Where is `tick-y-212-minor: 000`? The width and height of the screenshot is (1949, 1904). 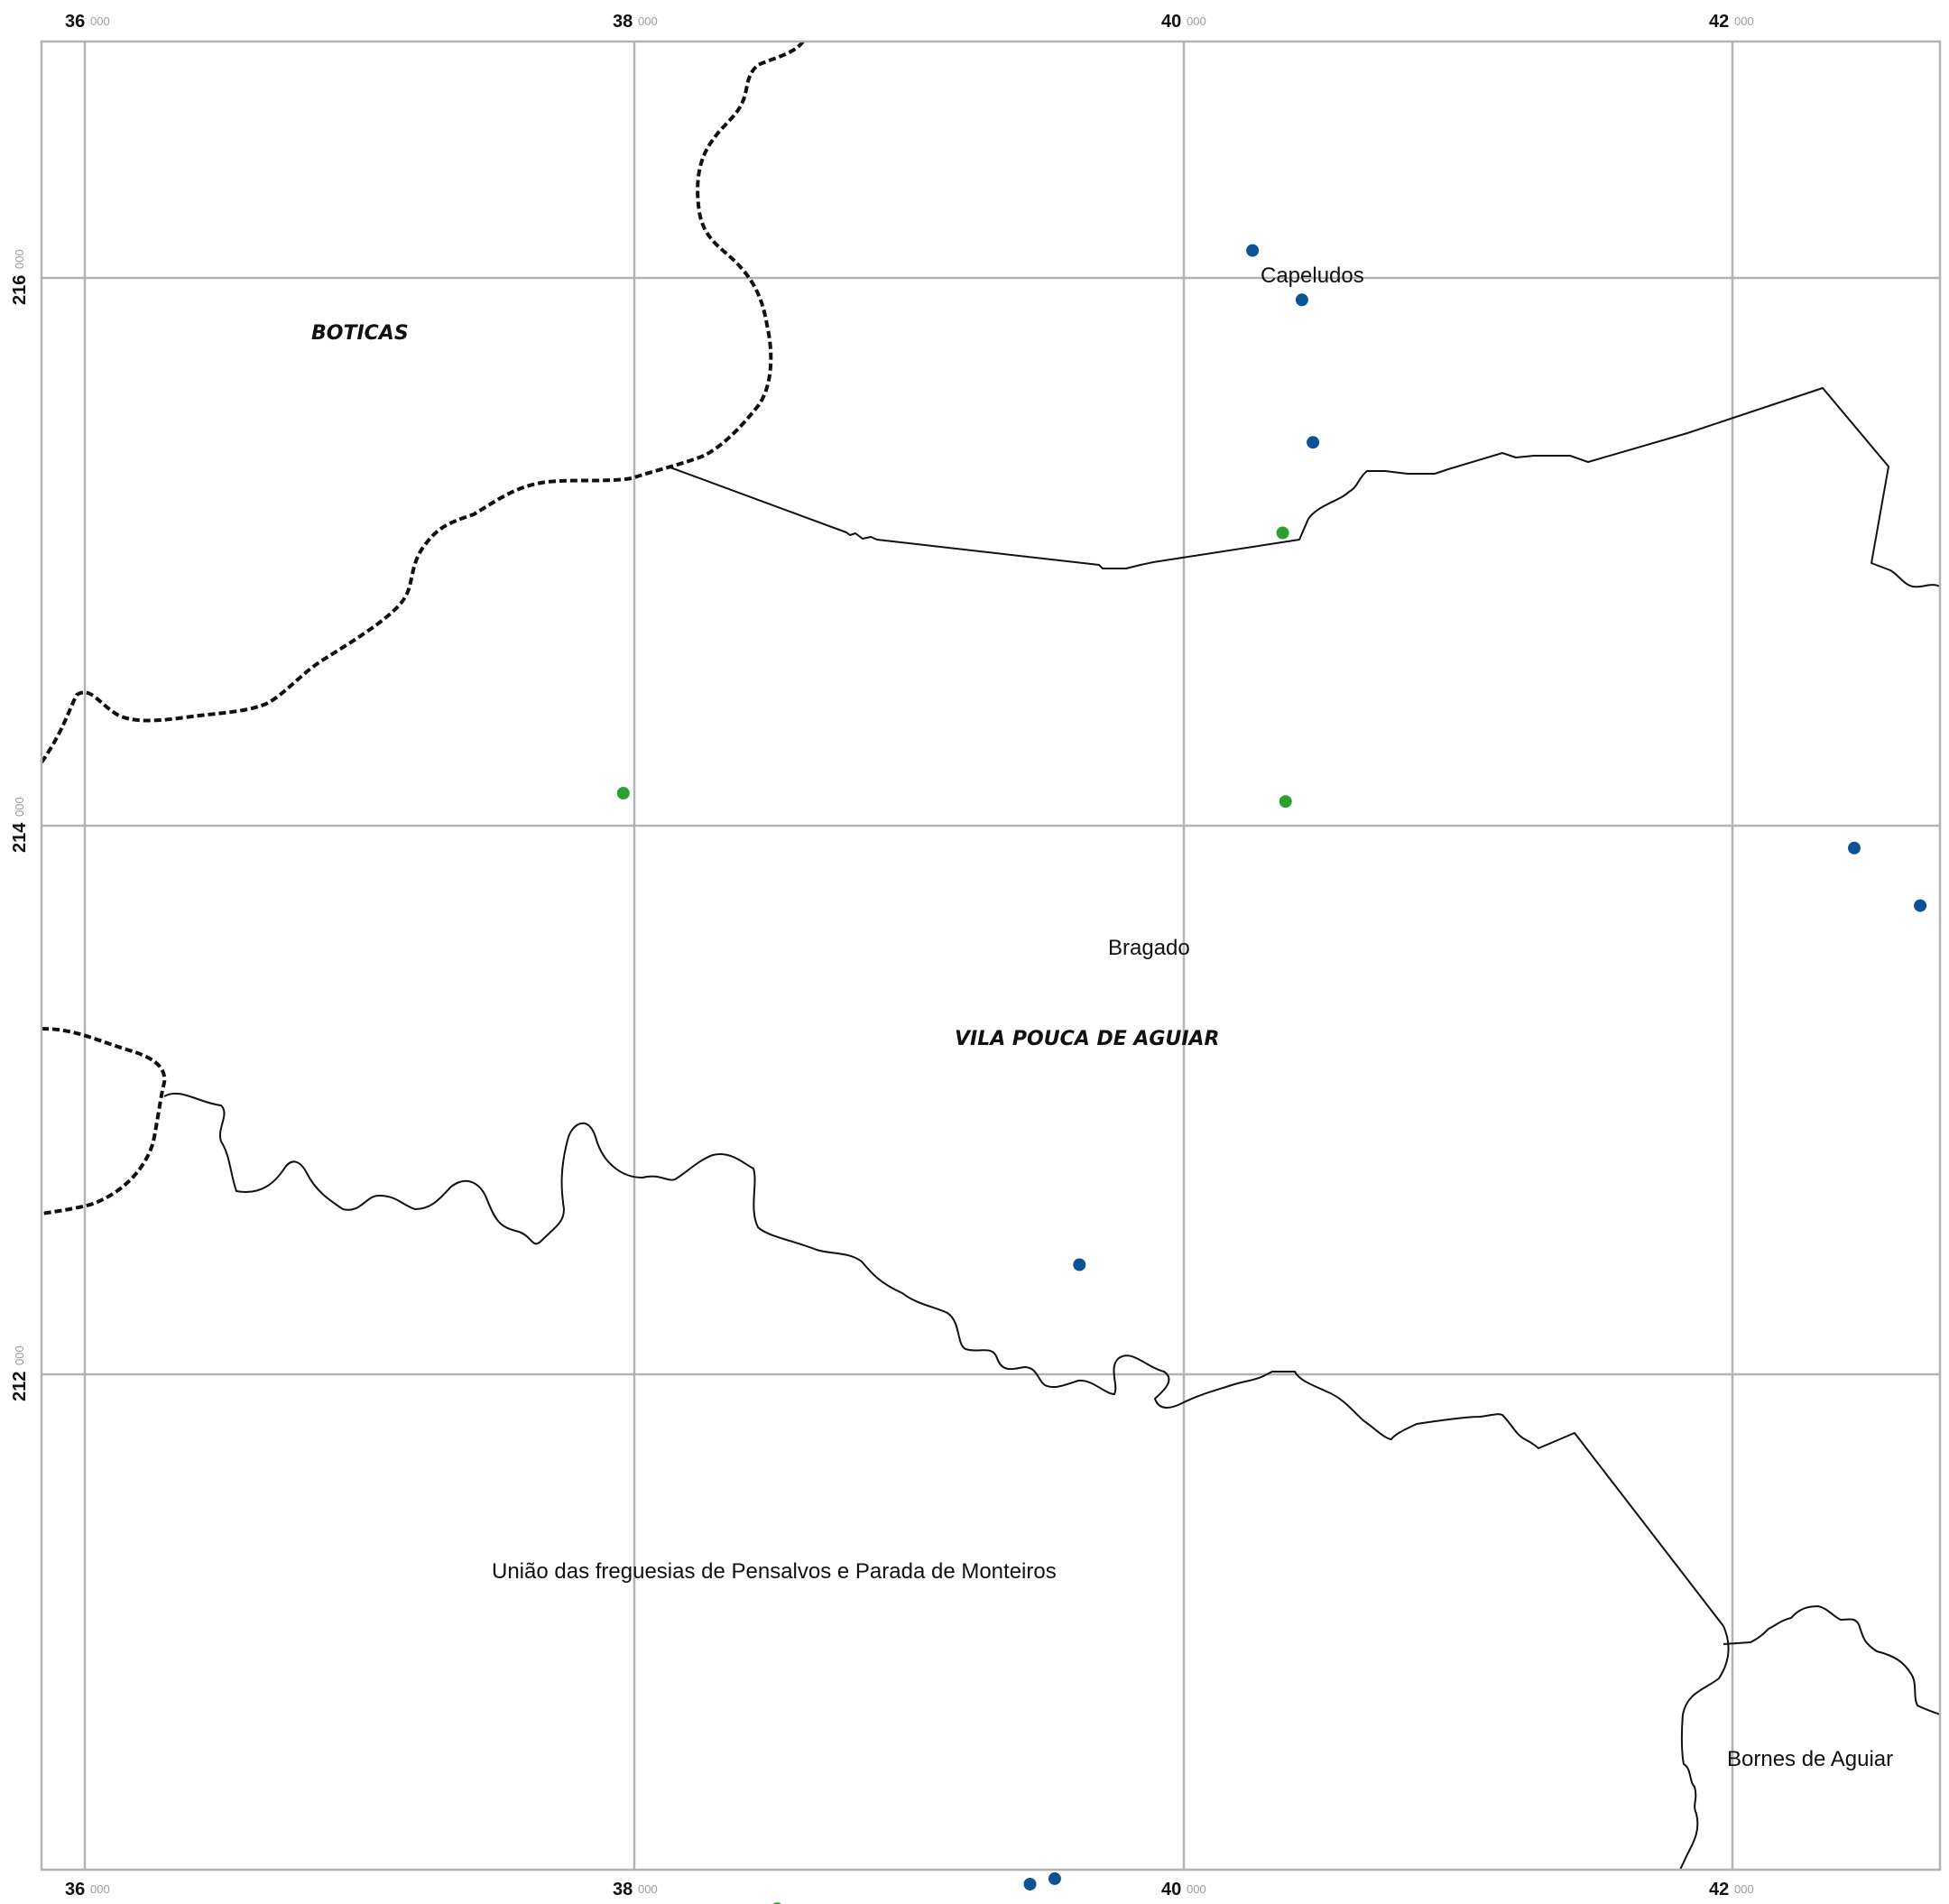 tick-y-212-minor: 000 is located at coordinates (19, 1355).